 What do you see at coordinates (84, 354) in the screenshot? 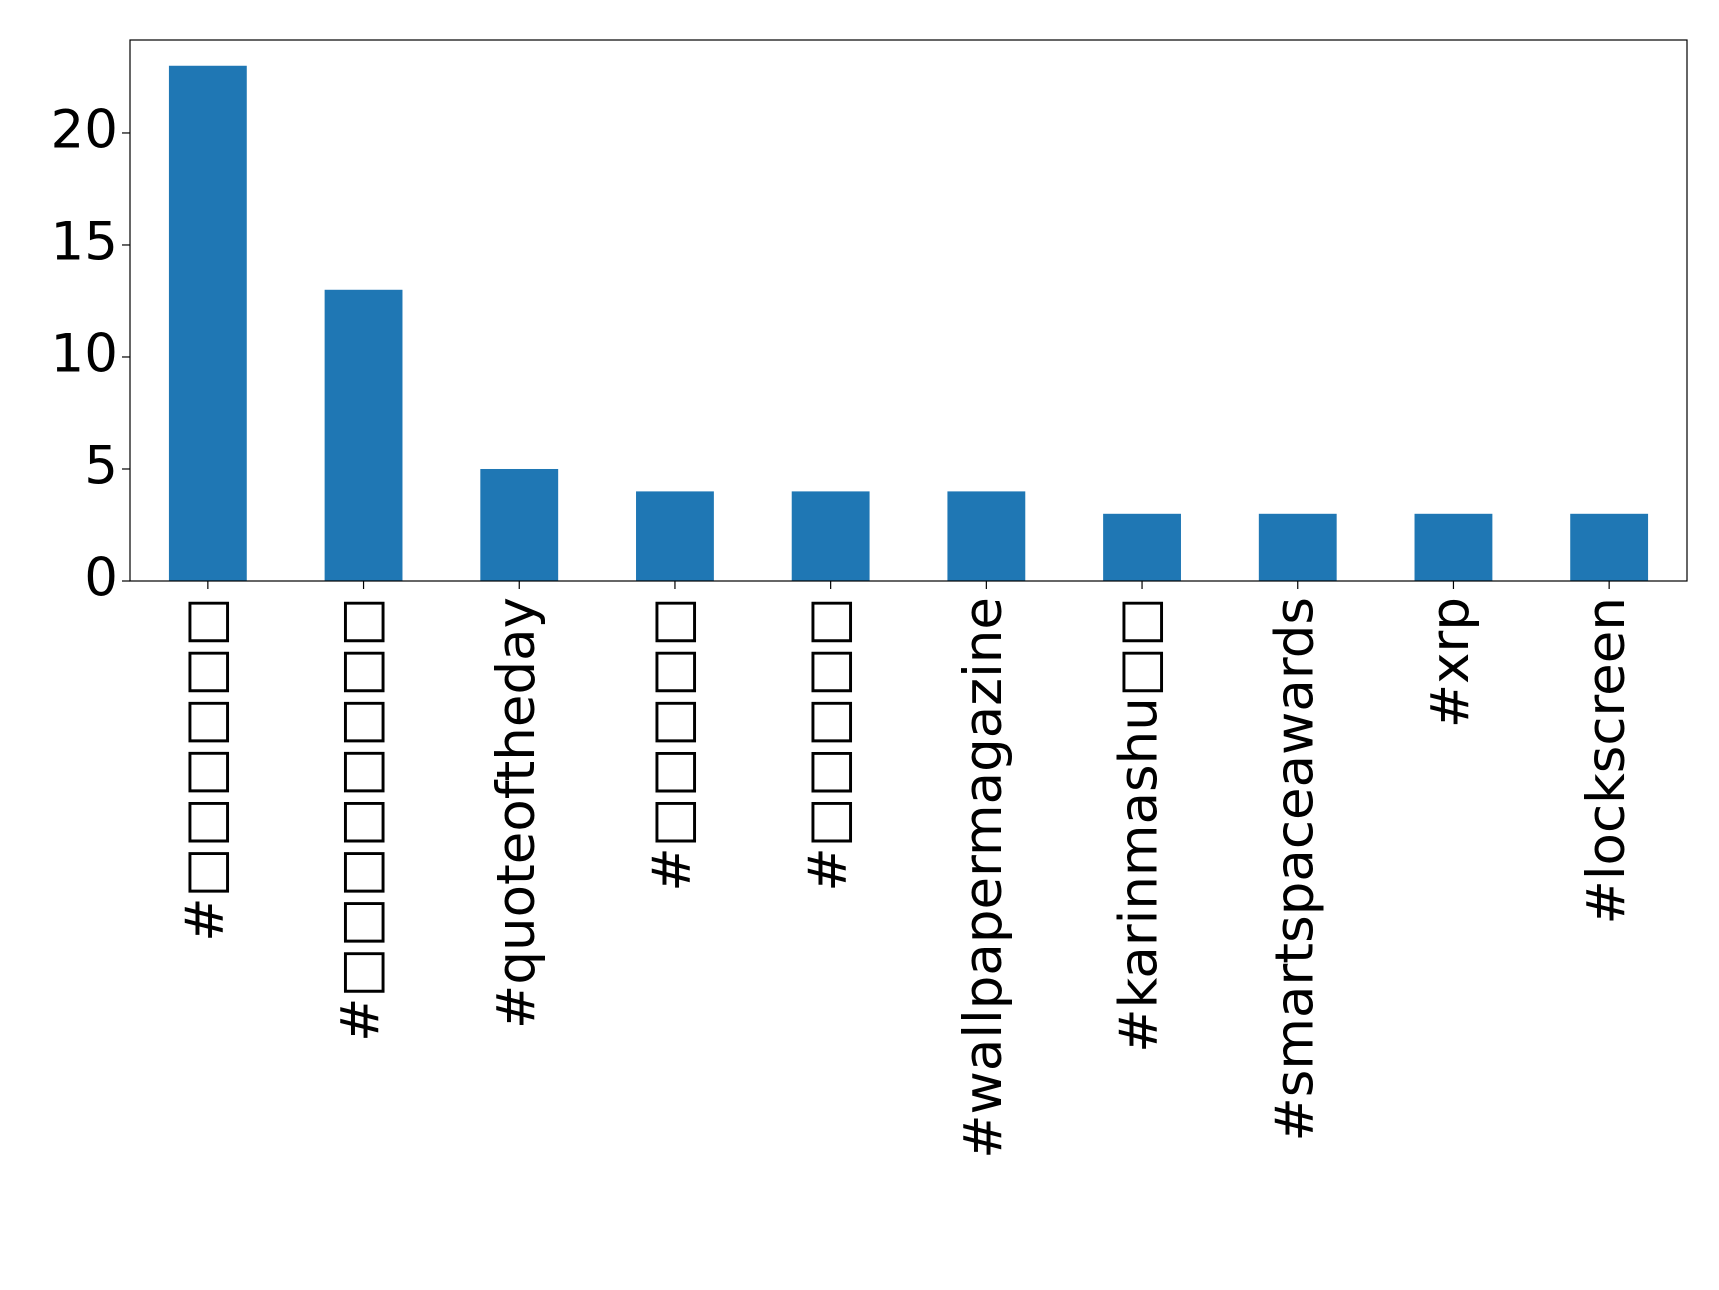
I see `y-tick-label: 10` at bounding box center [84, 354].